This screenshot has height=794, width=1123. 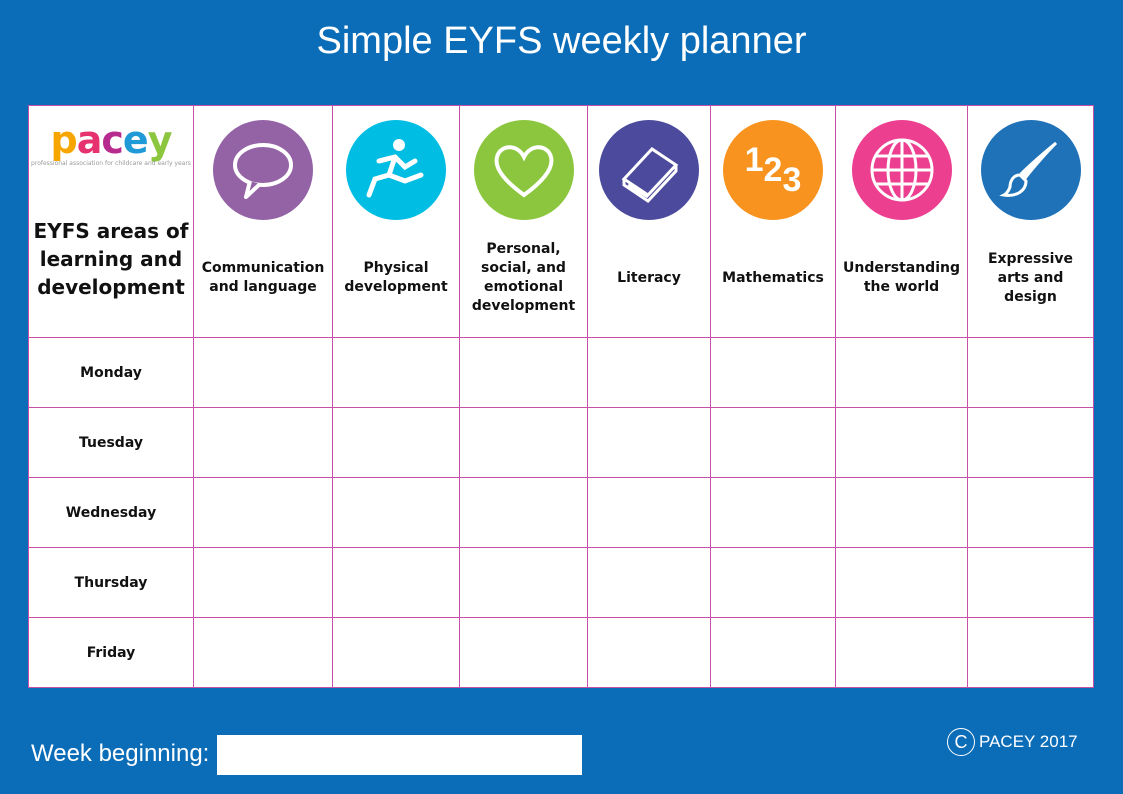 What do you see at coordinates (649, 221) in the screenshot?
I see `area-literacy: Literacy` at bounding box center [649, 221].